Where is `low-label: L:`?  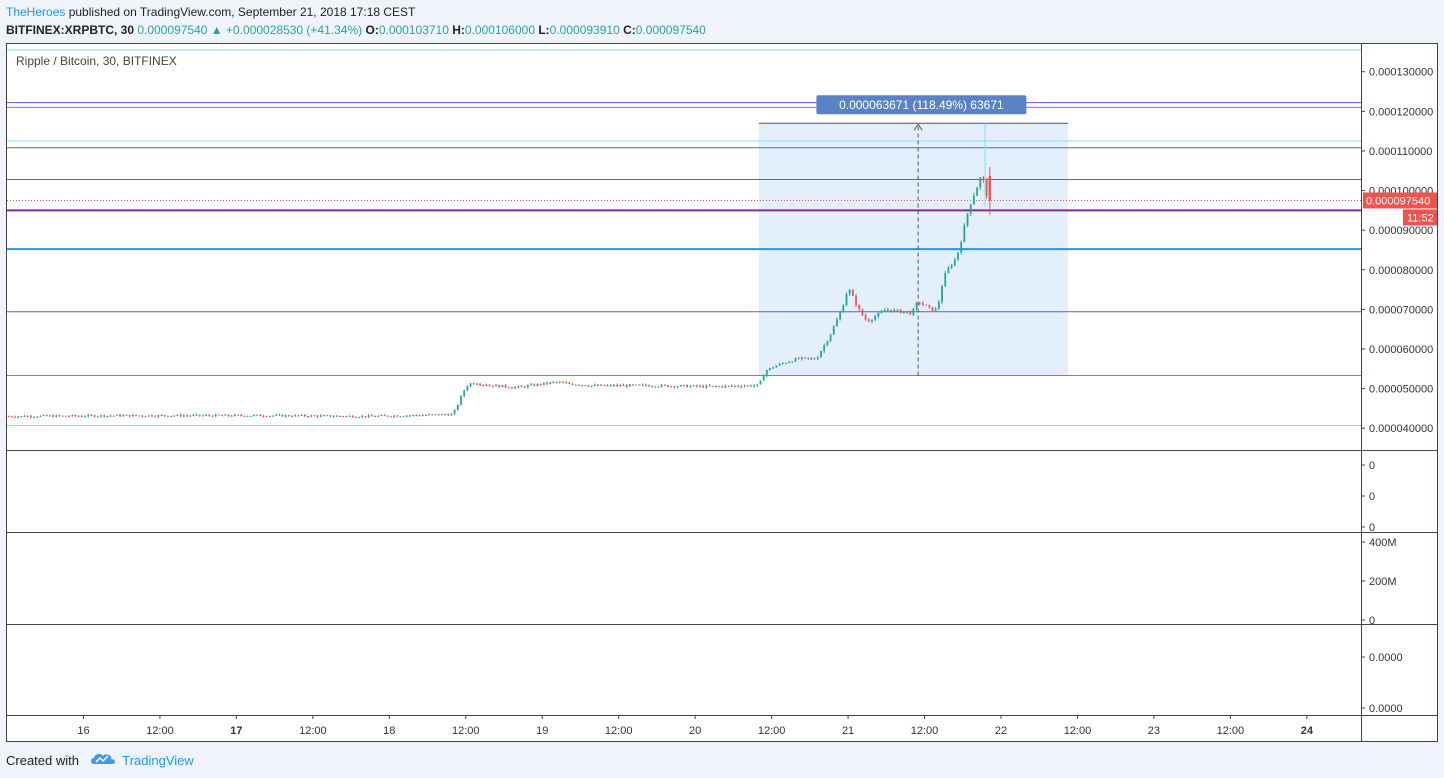 low-label: L: is located at coordinates (544, 30).